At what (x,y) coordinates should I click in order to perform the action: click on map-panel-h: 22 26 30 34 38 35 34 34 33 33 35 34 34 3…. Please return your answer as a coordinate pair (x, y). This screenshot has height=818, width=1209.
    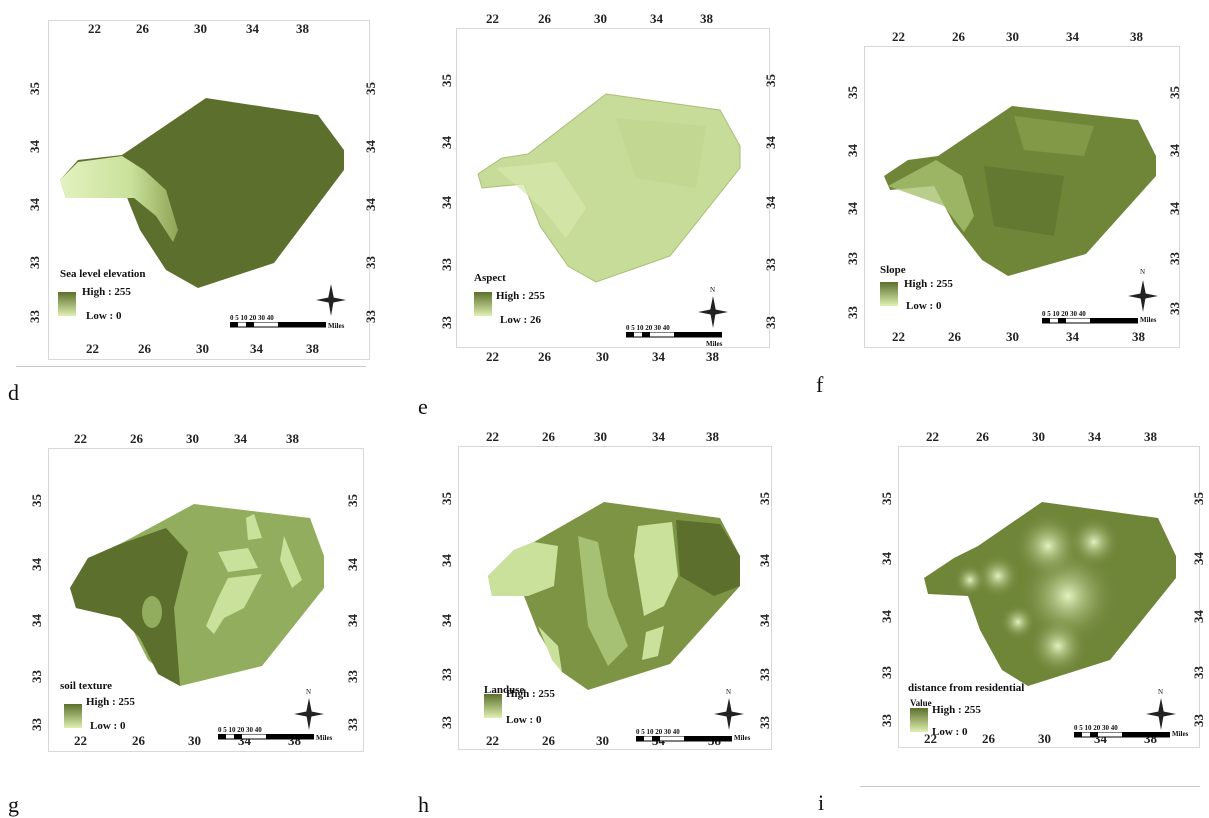
    Looking at the image, I should click on (605, 590).